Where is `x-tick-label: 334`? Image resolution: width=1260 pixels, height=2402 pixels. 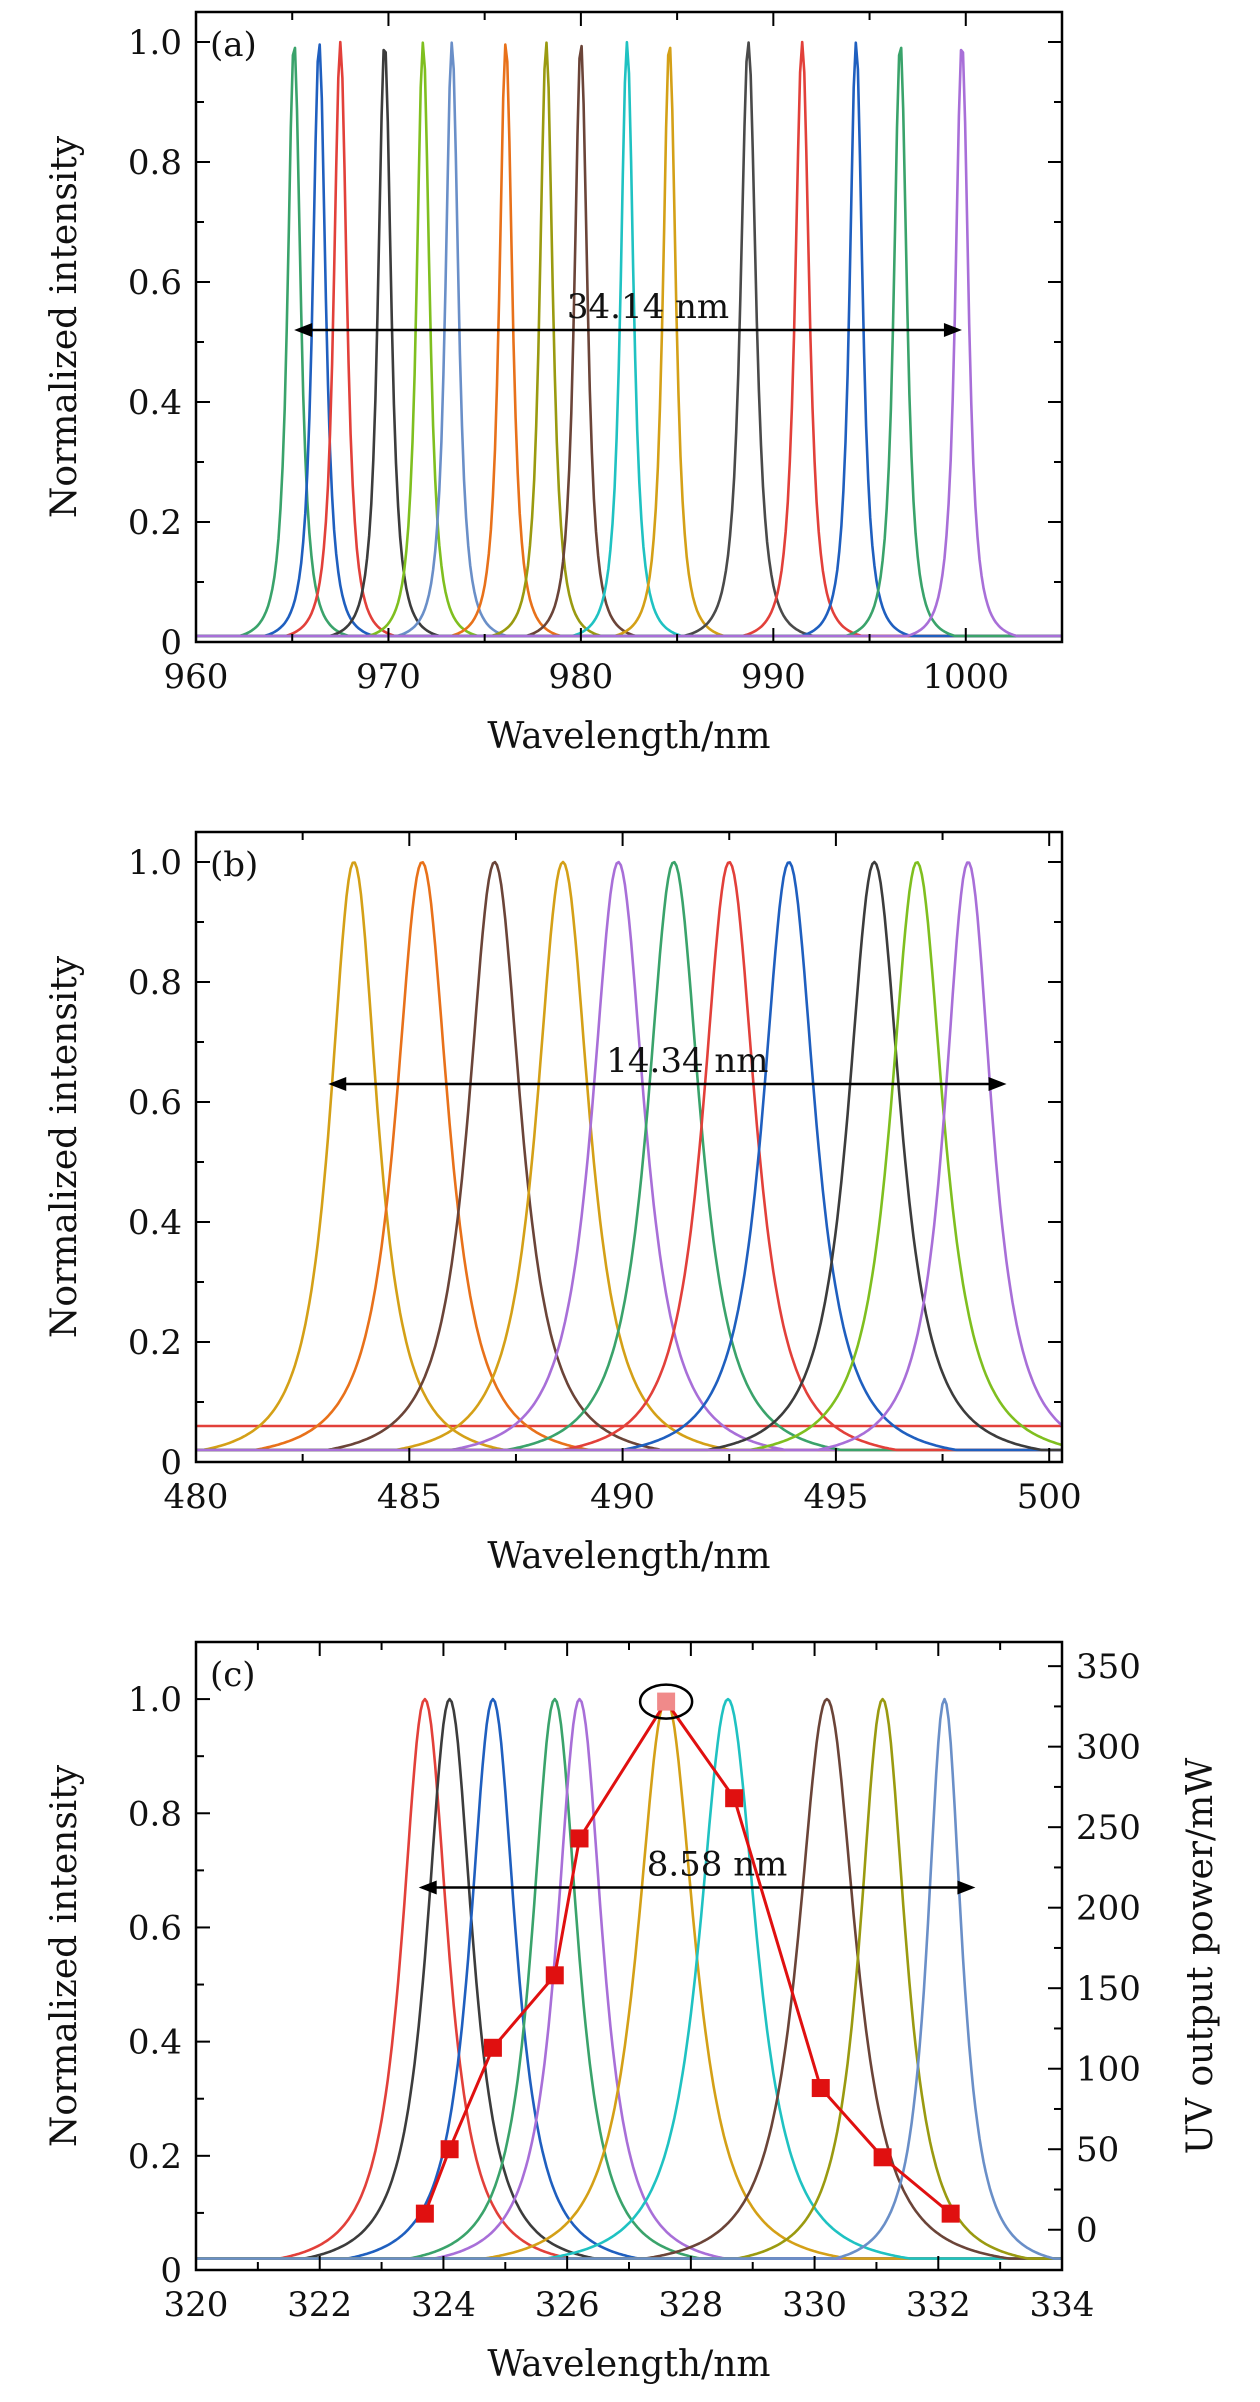 x-tick-label: 334 is located at coordinates (1062, 2305).